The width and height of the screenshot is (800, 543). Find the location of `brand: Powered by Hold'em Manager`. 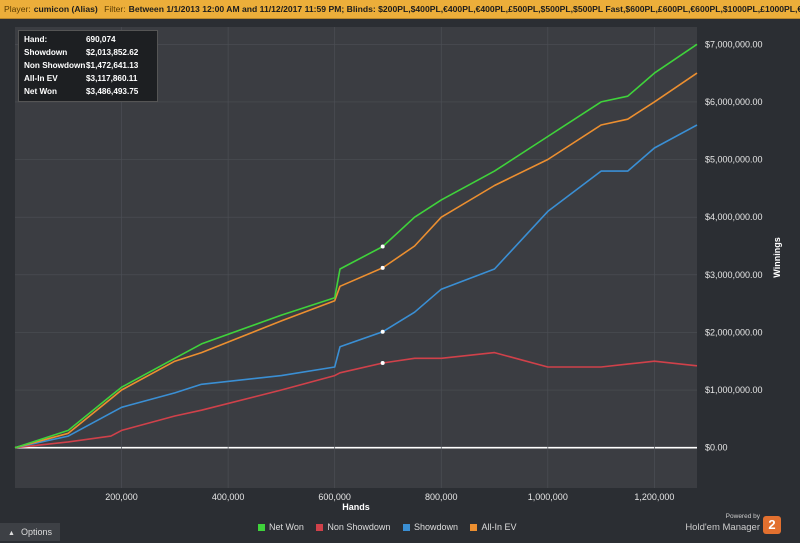

brand: Powered by Hold'em Manager is located at coordinates (722, 523).